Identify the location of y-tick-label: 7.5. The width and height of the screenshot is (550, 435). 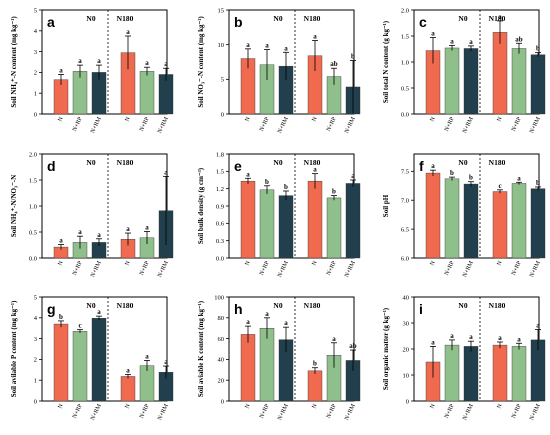
(405, 172).